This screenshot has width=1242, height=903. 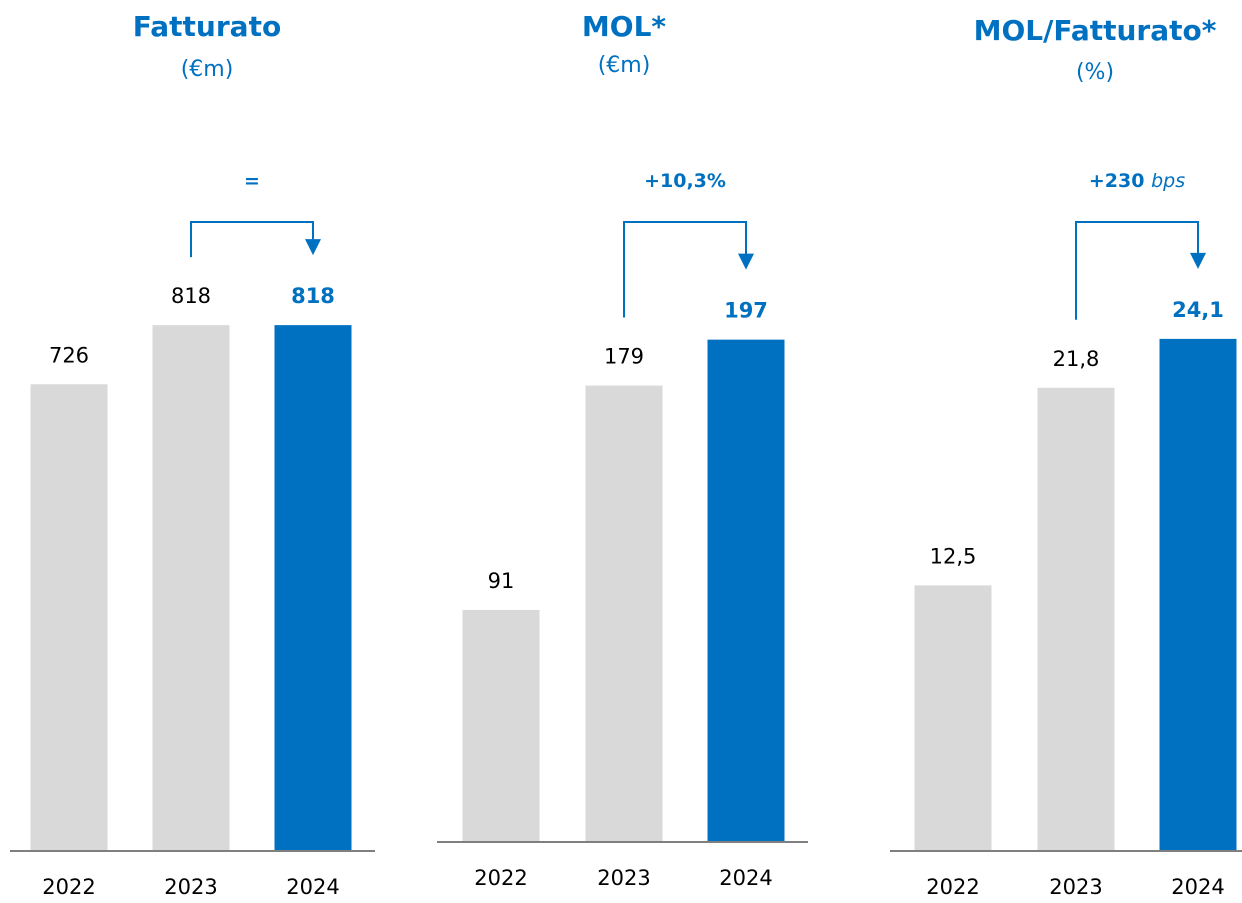 I want to click on value-label: 12,5, so click(x=953, y=556).